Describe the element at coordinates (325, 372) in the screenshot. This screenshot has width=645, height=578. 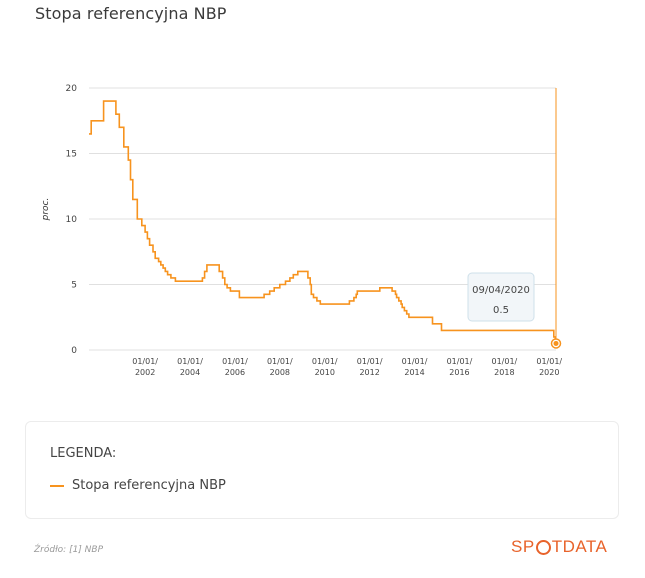
I see `x-tick-label: 2010` at that location.